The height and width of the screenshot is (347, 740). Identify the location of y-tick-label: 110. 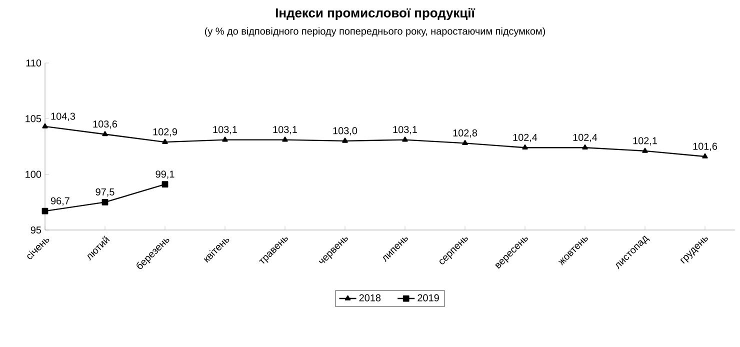
(34, 63).